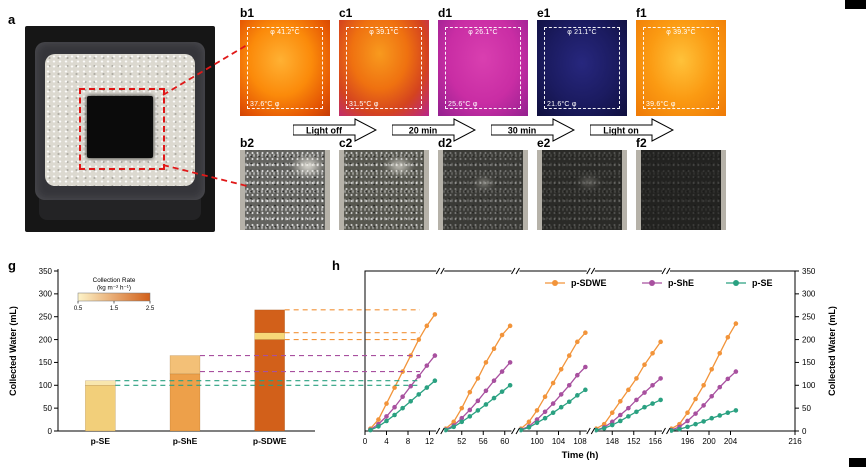 Image resolution: width=866 pixels, height=467 pixels. Describe the element at coordinates (46, 294) in the screenshot. I see `svg-text: 300` at that location.